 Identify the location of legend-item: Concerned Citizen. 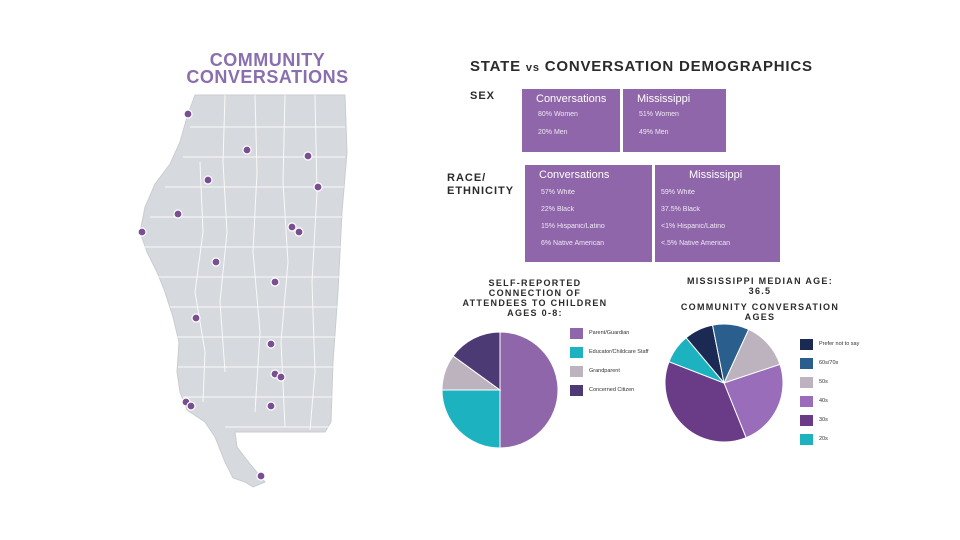
(609, 390).